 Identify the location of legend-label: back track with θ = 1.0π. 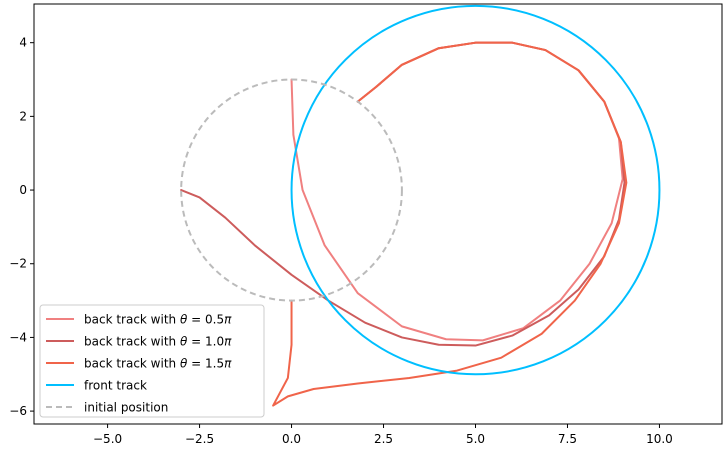
(158, 342).